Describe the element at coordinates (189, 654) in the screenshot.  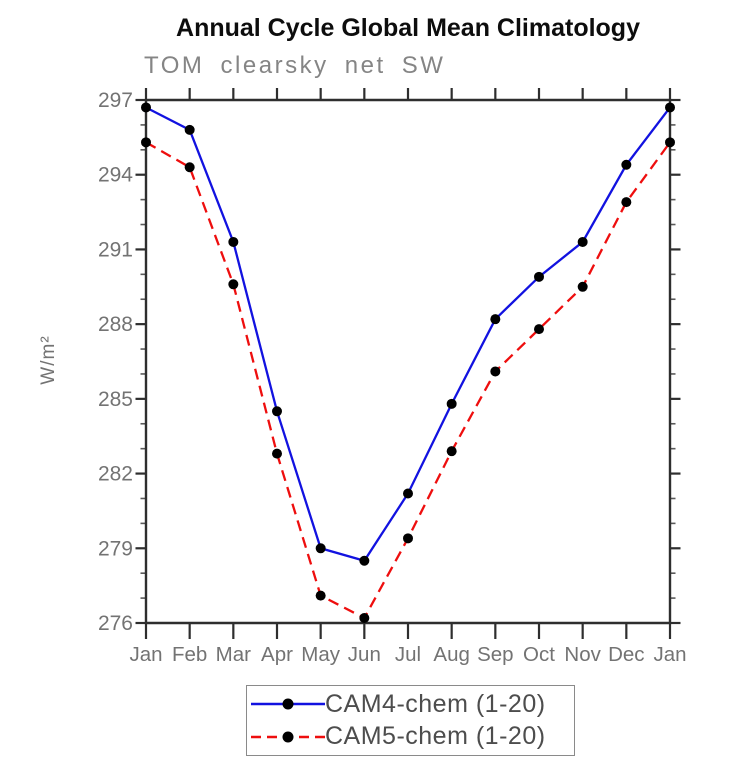
I see `x-tick-label: Feb` at that location.